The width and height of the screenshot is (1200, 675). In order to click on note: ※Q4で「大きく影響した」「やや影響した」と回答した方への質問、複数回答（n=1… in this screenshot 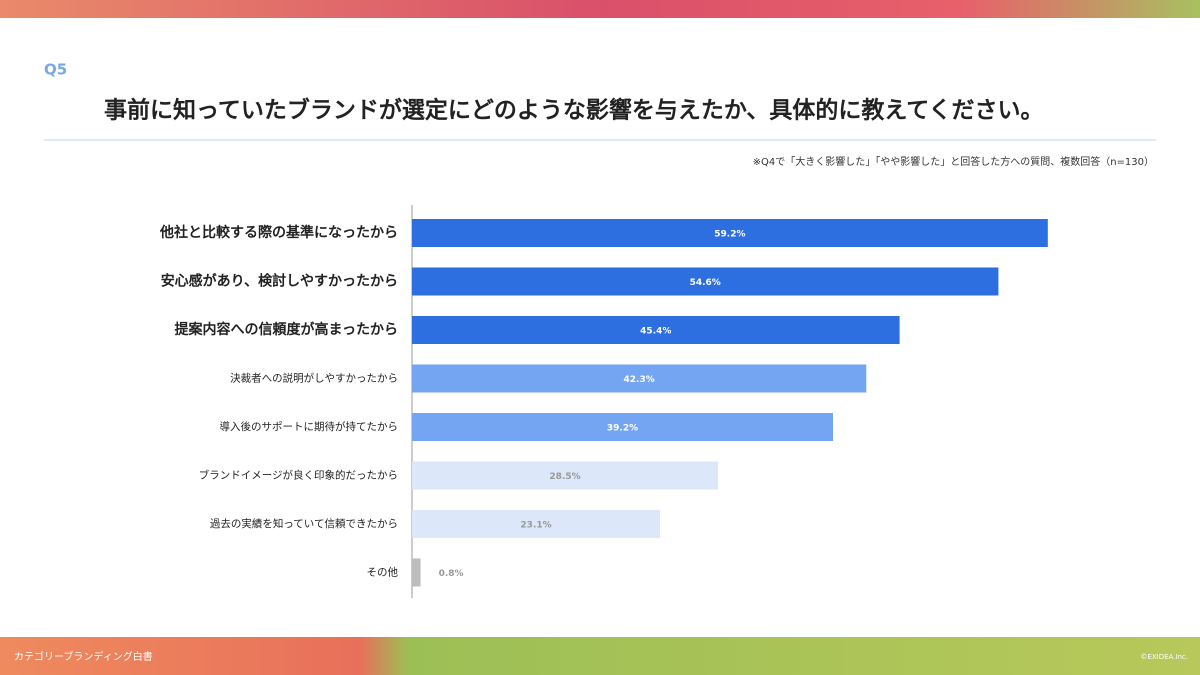, I will do `click(953, 161)`.